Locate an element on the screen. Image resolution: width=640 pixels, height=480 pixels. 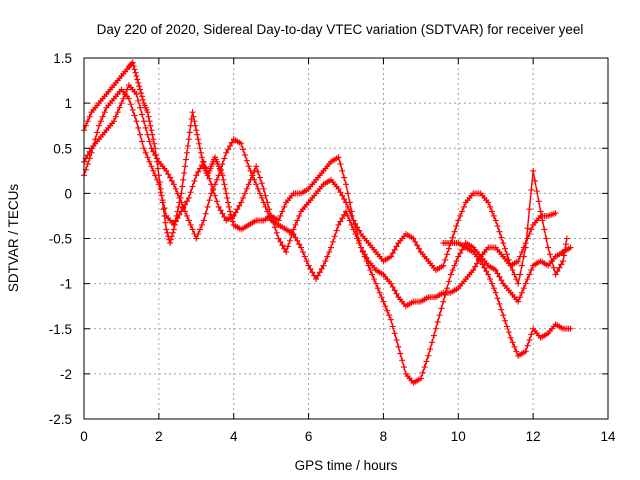
x-tick-label: 0 is located at coordinates (84, 436).